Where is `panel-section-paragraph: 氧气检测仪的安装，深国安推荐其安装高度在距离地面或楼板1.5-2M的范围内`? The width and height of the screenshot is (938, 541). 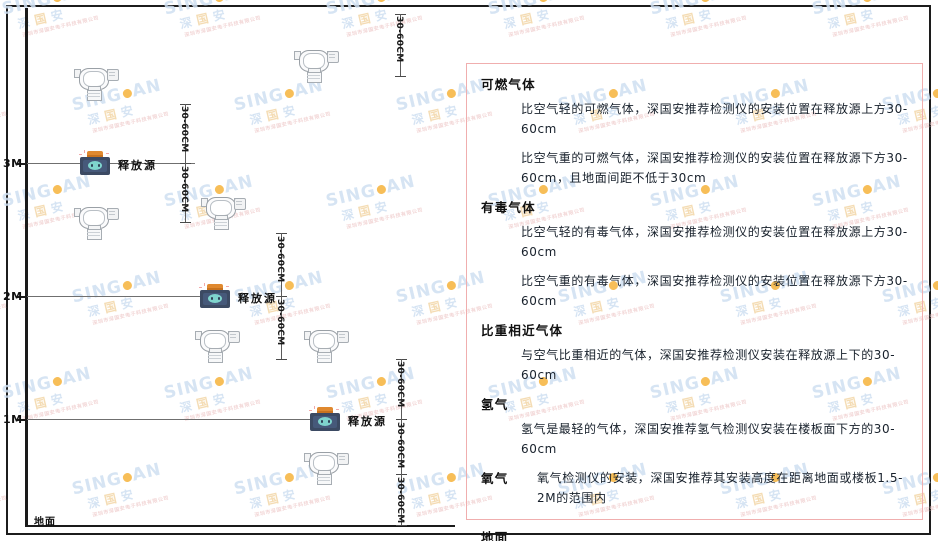
panel-section-paragraph: 氧气检测仪的安装，深国安推荐其安装高度在距离地面或楼板1.5-2M的范围内 is located at coordinates (720, 488).